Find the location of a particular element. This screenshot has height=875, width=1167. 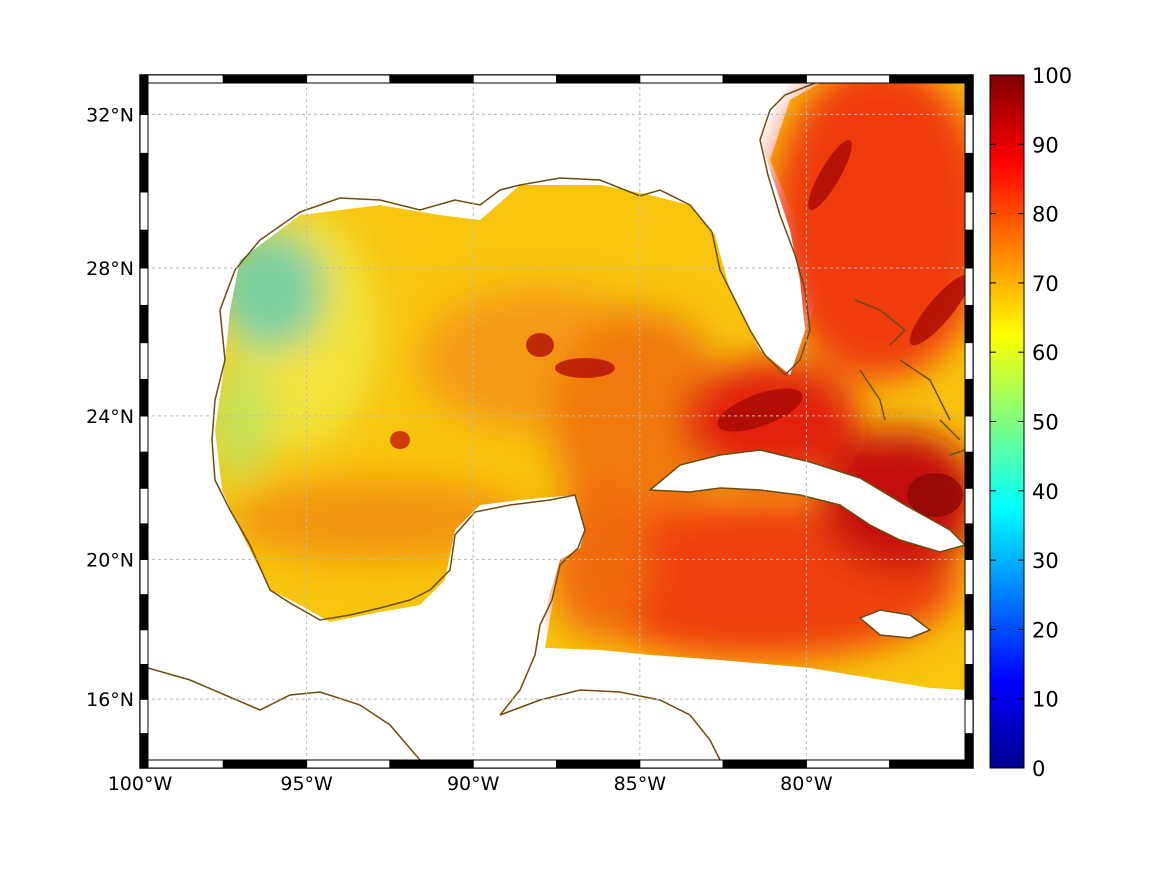

colorbar-tick-label: 20 is located at coordinates (1045, 630).